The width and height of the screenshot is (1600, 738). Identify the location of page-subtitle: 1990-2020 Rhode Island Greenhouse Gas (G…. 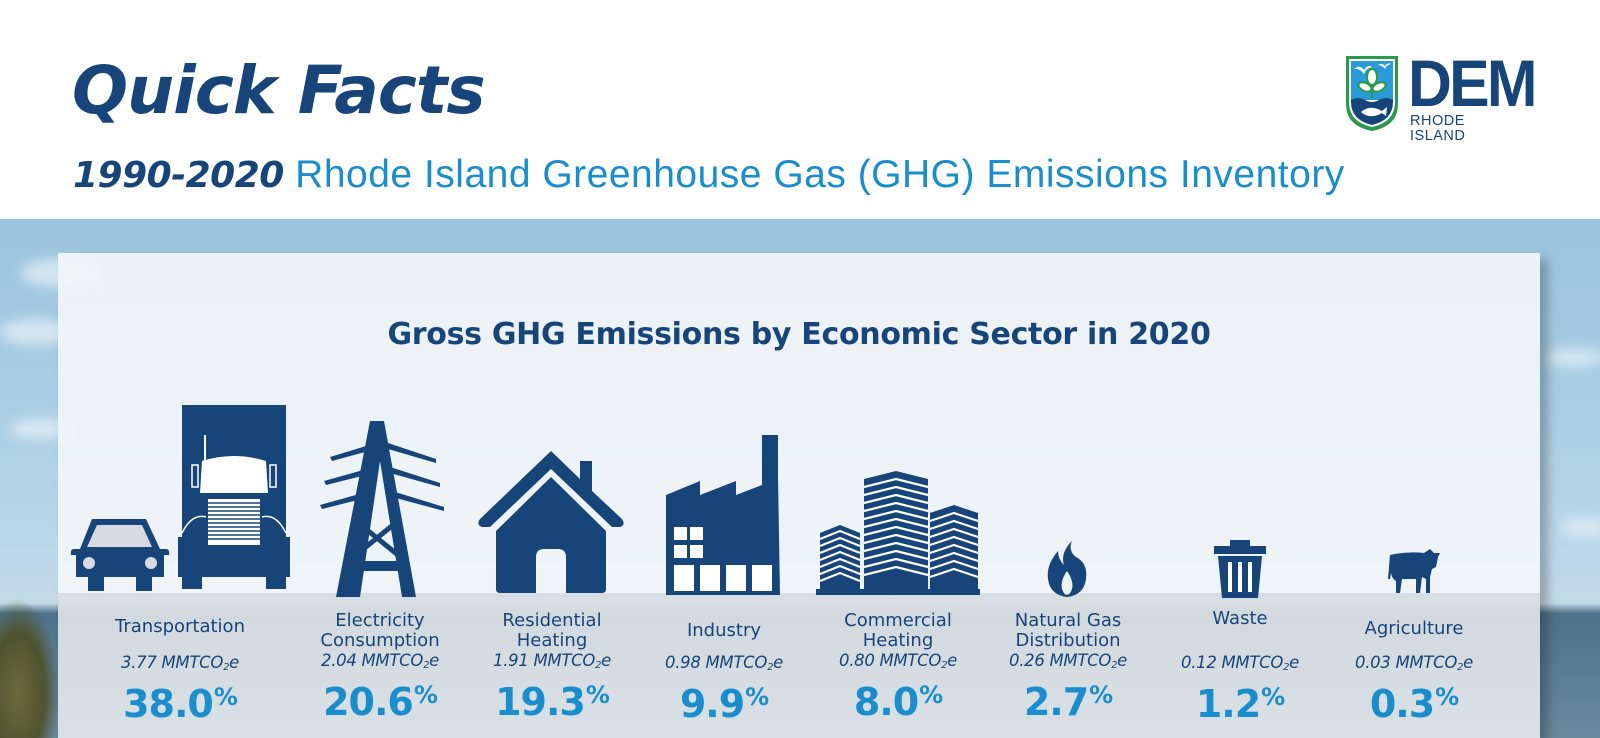
(709, 174).